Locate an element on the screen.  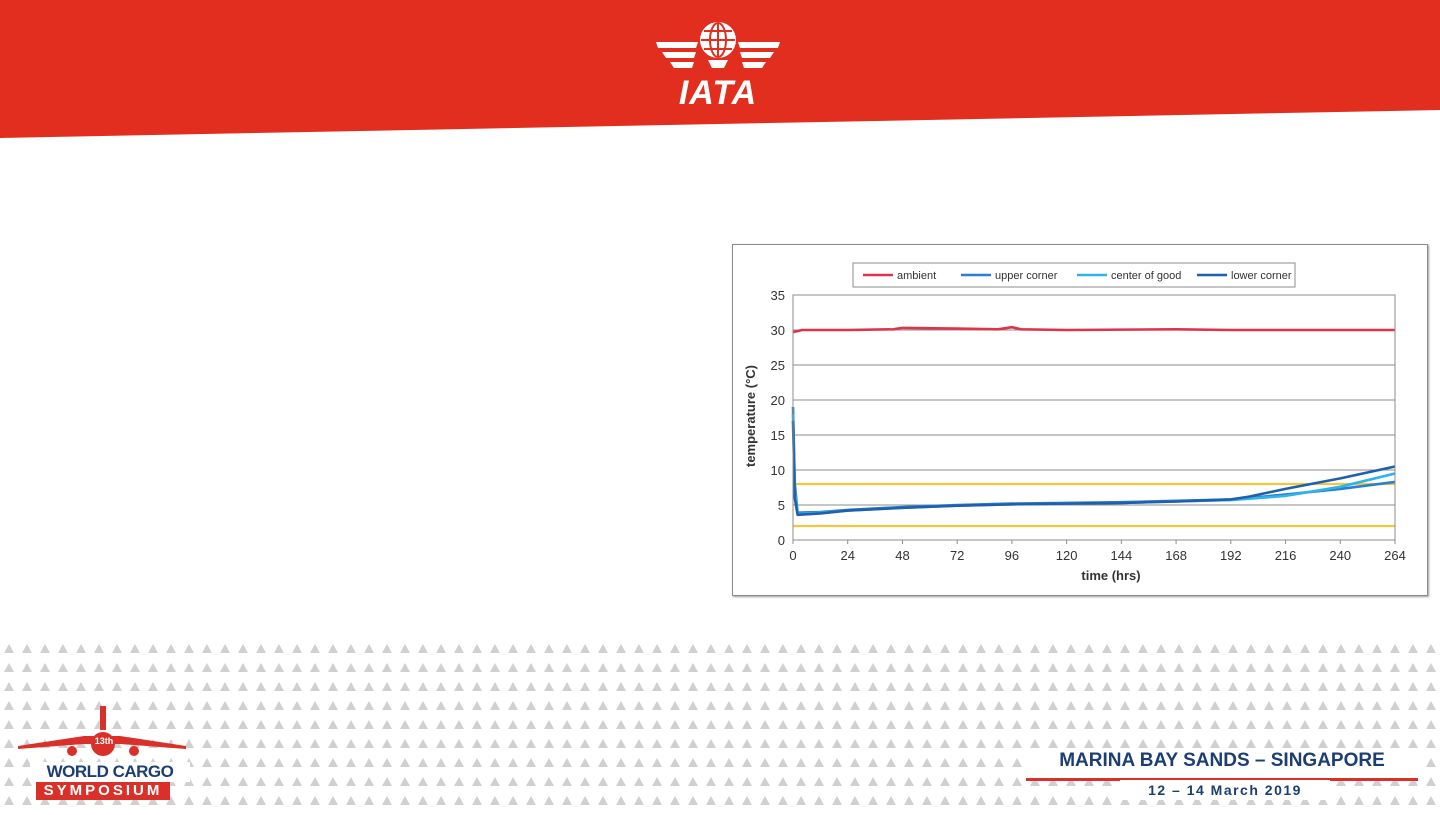
series-line-lower-corner is located at coordinates (1093, 468).